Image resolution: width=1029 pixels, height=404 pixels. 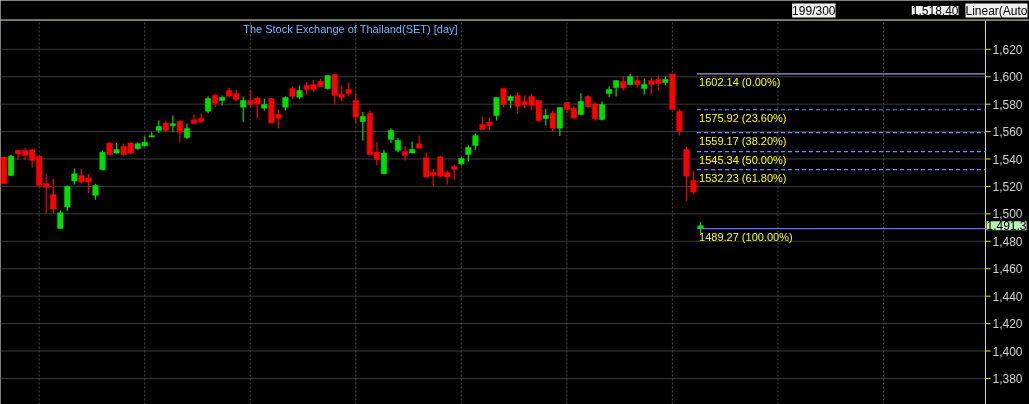 What do you see at coordinates (1007, 324) in the screenshot?
I see `y-tick-label: 1,420` at bounding box center [1007, 324].